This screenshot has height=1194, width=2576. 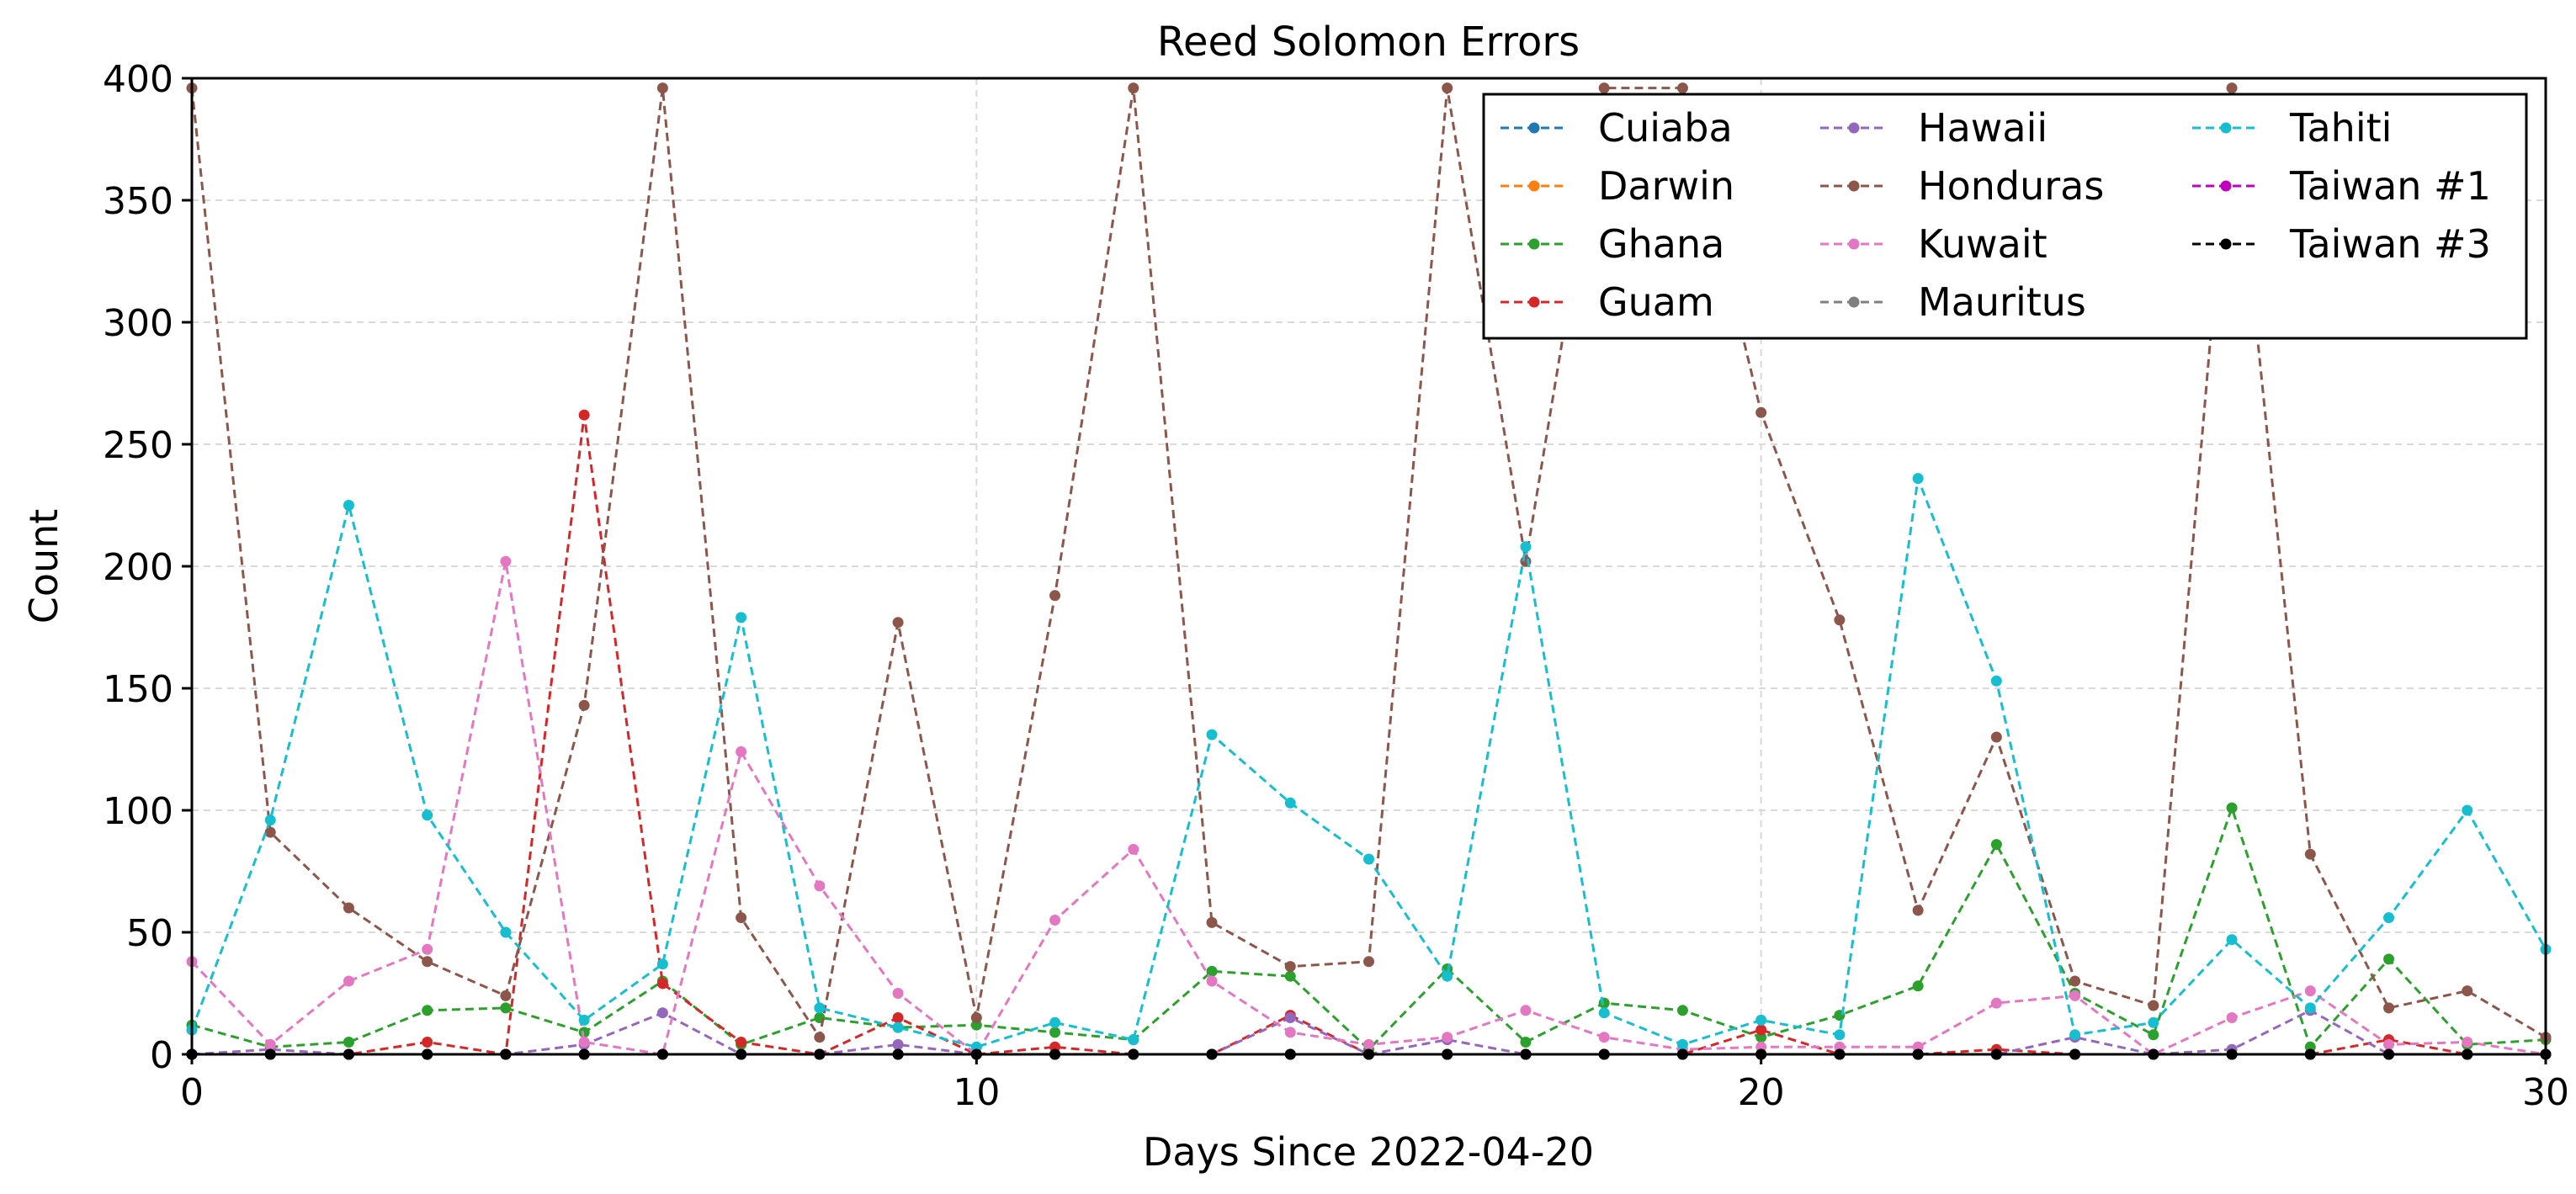 What do you see at coordinates (1665, 128) in the screenshot?
I see `legend-label: Cuiaba` at bounding box center [1665, 128].